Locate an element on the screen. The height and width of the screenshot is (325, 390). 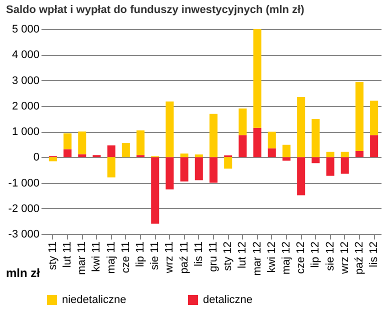
y-tick-label: 2 000 is located at coordinates (26, 106).